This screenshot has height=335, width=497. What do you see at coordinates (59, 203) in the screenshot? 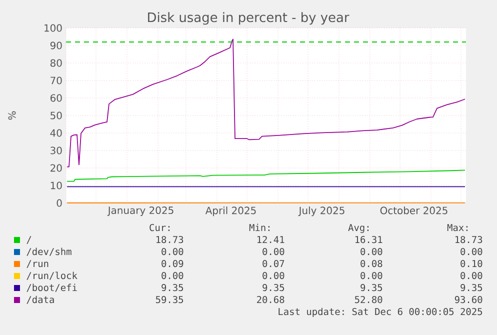
I see `y-tick-label: 0` at bounding box center [59, 203].